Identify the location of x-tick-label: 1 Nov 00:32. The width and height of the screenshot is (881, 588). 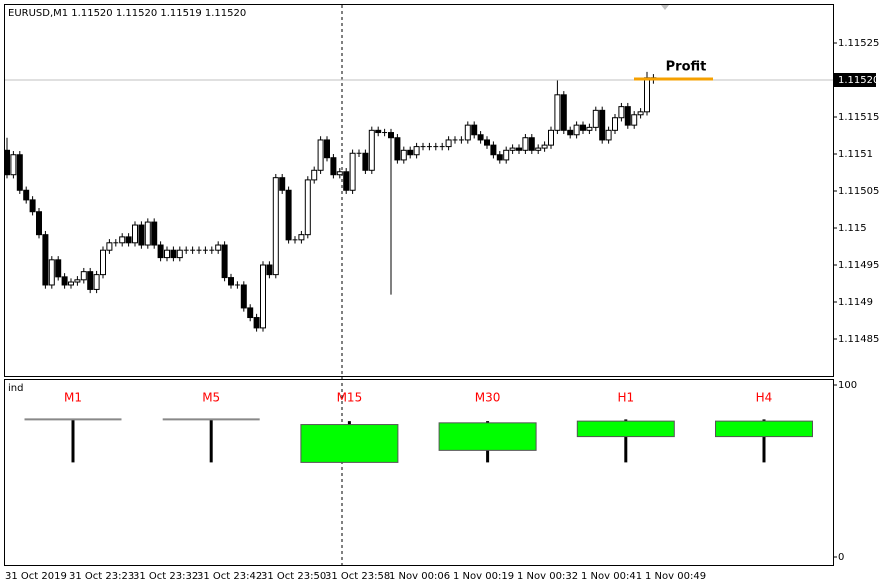
(547, 576).